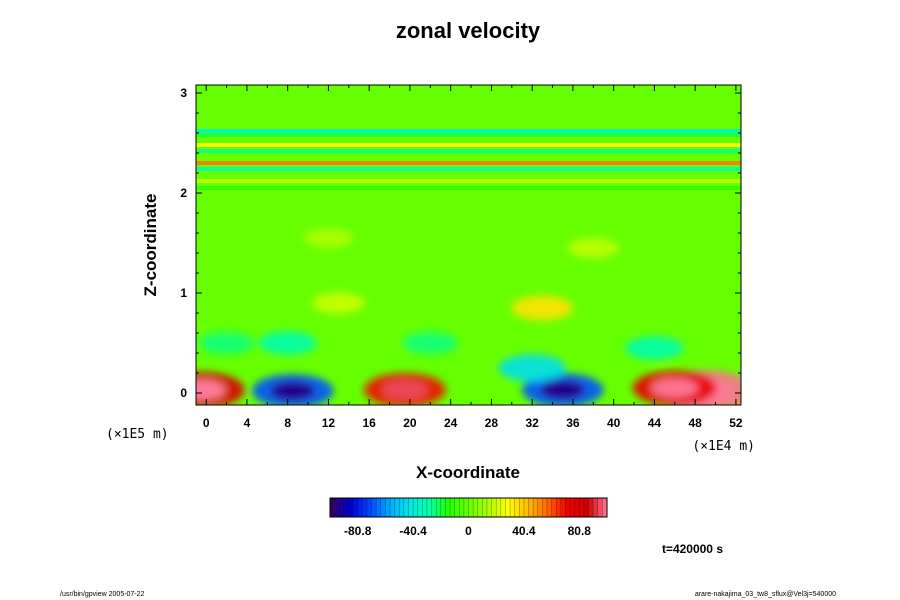 The image size is (900, 600). What do you see at coordinates (413, 531) in the screenshot?
I see `colorbar-tick-label-1: -40.4` at bounding box center [413, 531].